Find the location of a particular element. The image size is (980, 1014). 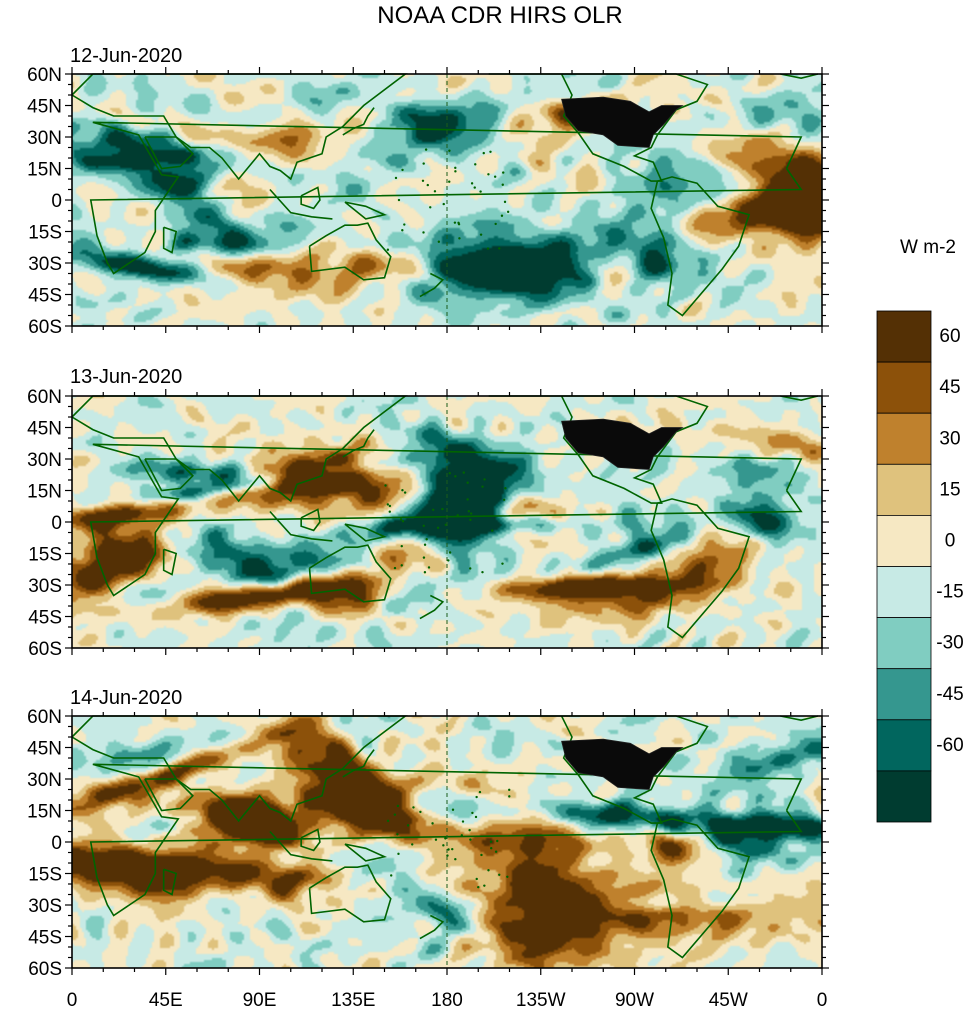

lon-label: 90W is located at coordinates (634, 1000).